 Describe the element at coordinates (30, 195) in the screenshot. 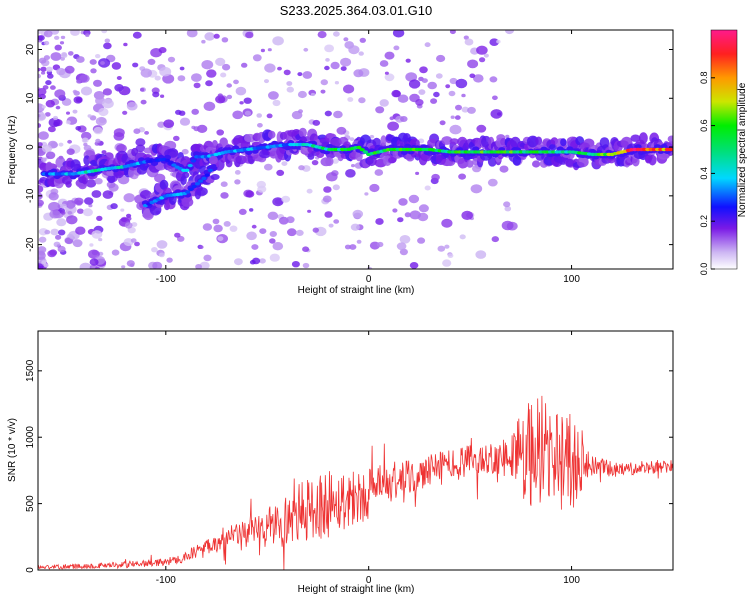

I see `y-tick-label: -10` at that location.